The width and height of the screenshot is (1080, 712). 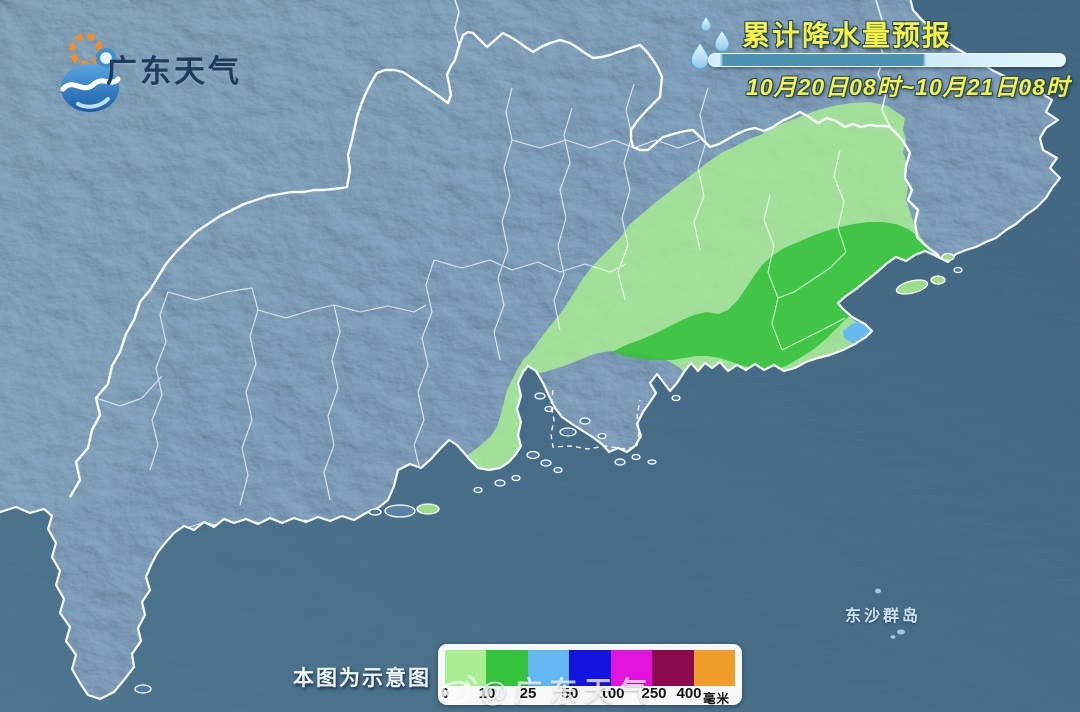 What do you see at coordinates (847, 35) in the screenshot?
I see `page-title: 累计降水量预报` at bounding box center [847, 35].